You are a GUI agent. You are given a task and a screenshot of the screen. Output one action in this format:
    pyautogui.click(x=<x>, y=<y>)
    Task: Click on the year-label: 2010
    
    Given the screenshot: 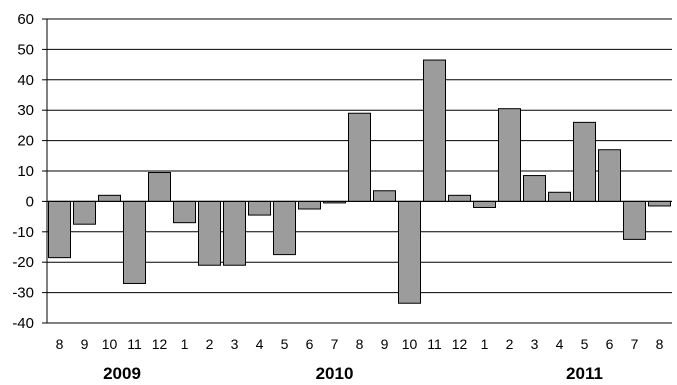 What is the action you would take?
    pyautogui.click(x=335, y=373)
    